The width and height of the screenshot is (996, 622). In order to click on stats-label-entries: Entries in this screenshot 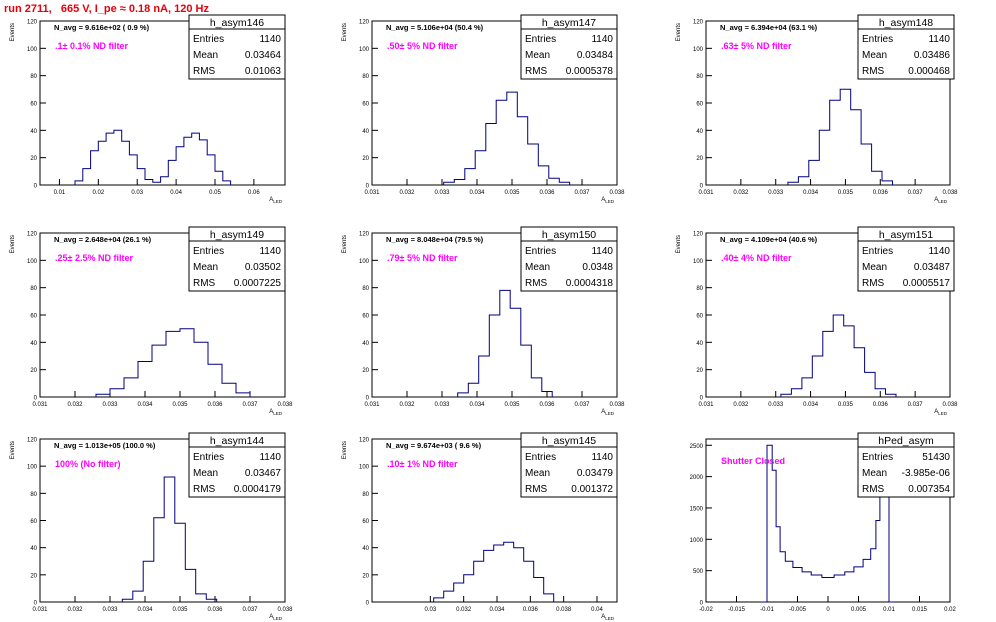, I will do `click(208, 39)`.